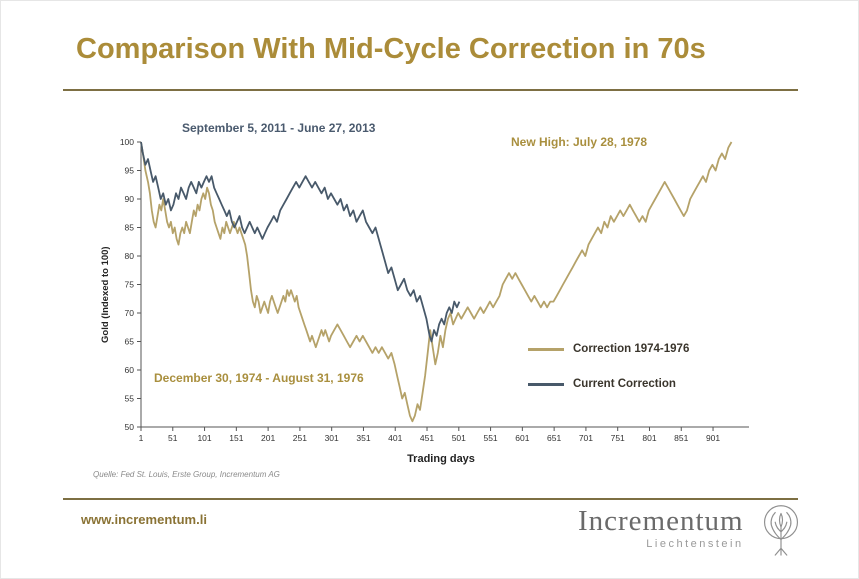 The width and height of the screenshot is (859, 579). What do you see at coordinates (127, 142) in the screenshot?
I see `y-tick-label: 100` at bounding box center [127, 142].